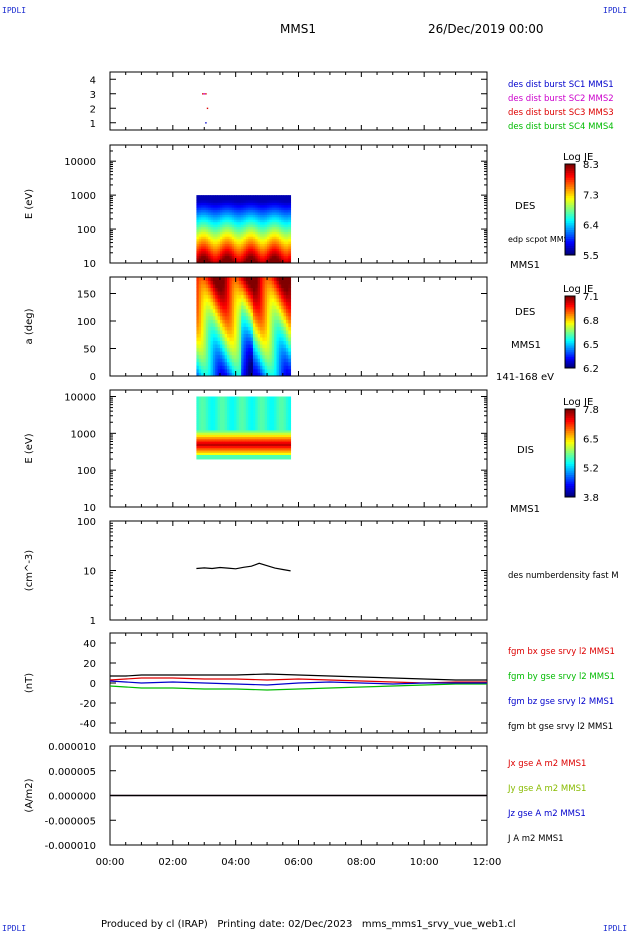 The image size is (630, 934). Describe the element at coordinates (561, 113) in the screenshot. I see `burst-legend-entry: des dist burst SC3 MMS3` at that location.